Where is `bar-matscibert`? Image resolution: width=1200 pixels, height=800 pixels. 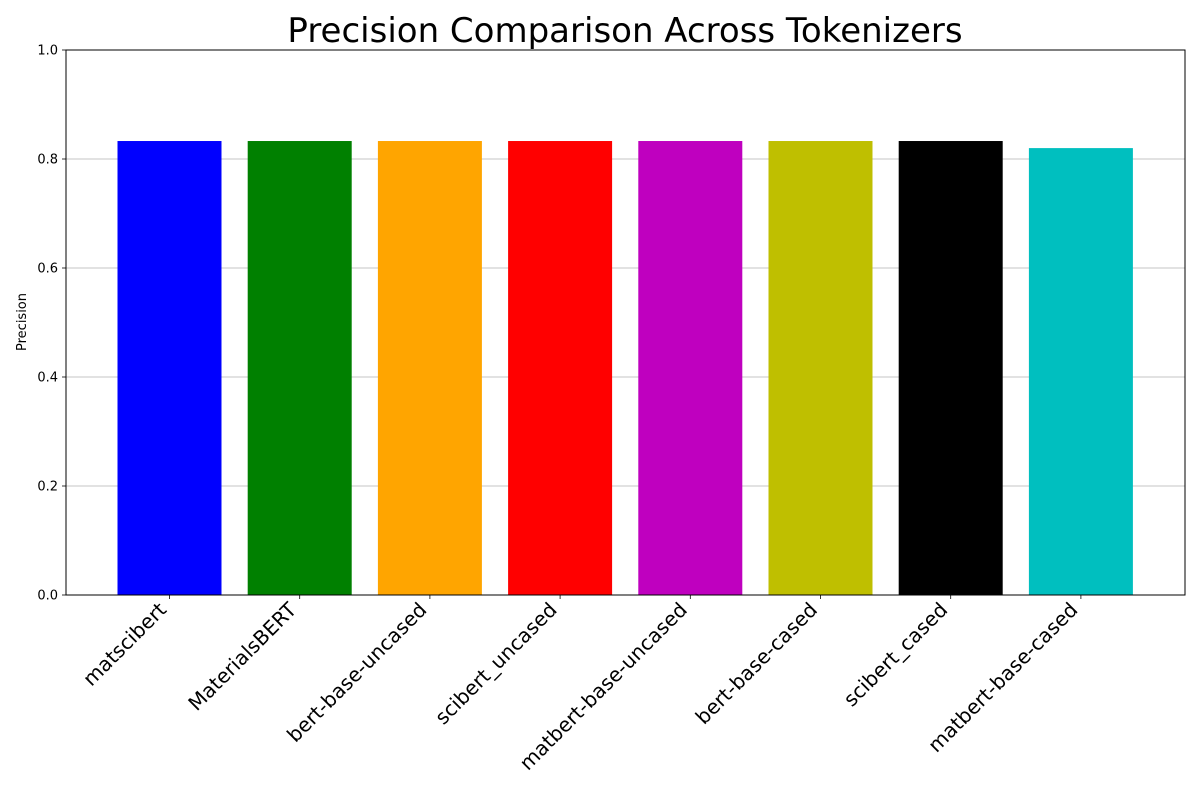
bar-matscibert is located at coordinates (169, 368).